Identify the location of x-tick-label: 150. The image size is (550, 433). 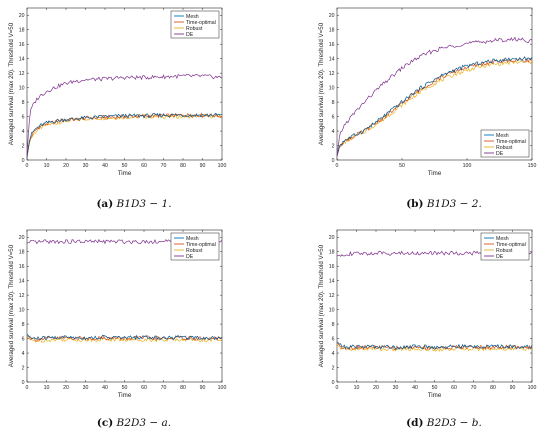
(532, 166).